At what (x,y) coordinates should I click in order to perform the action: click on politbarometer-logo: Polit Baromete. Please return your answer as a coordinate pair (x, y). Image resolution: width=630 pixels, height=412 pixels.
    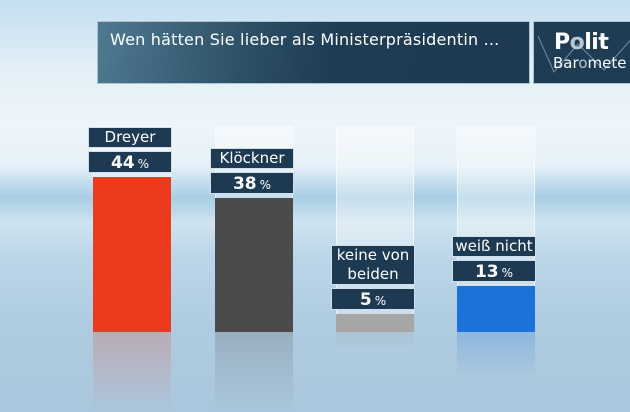
    Looking at the image, I should click on (581, 52).